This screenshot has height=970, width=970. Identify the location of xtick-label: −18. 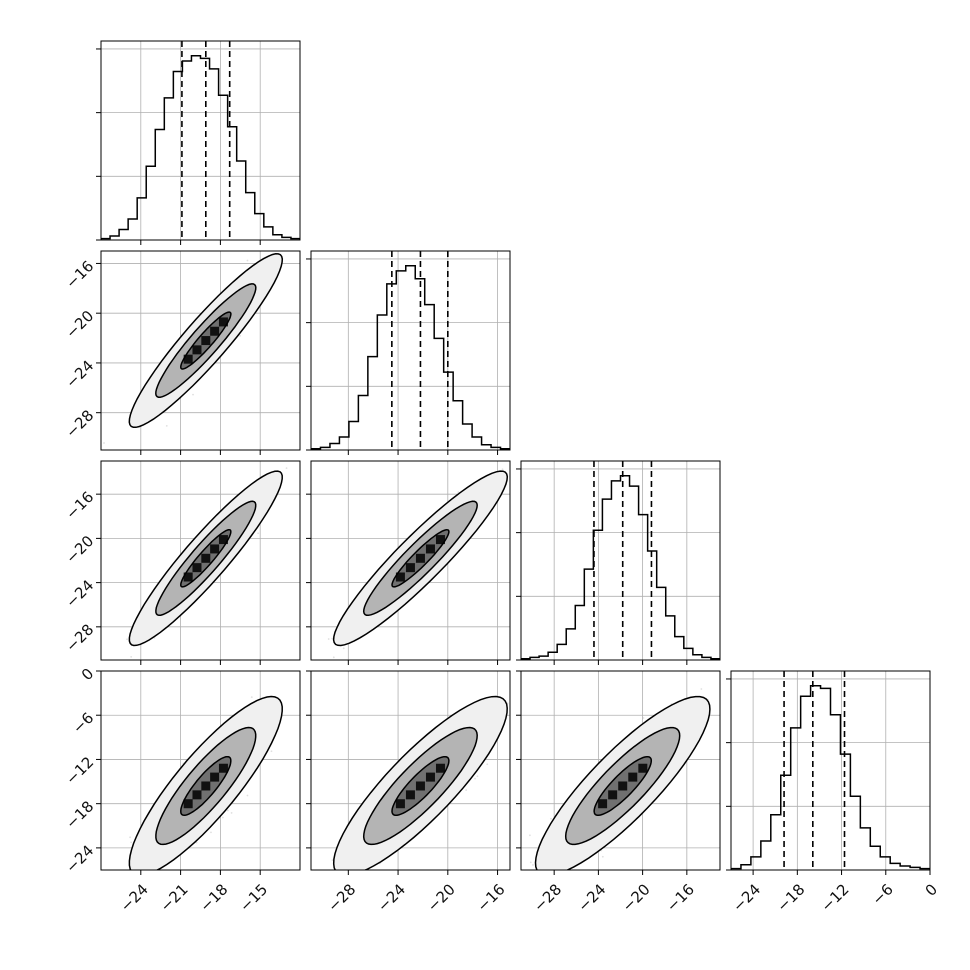
(213, 897).